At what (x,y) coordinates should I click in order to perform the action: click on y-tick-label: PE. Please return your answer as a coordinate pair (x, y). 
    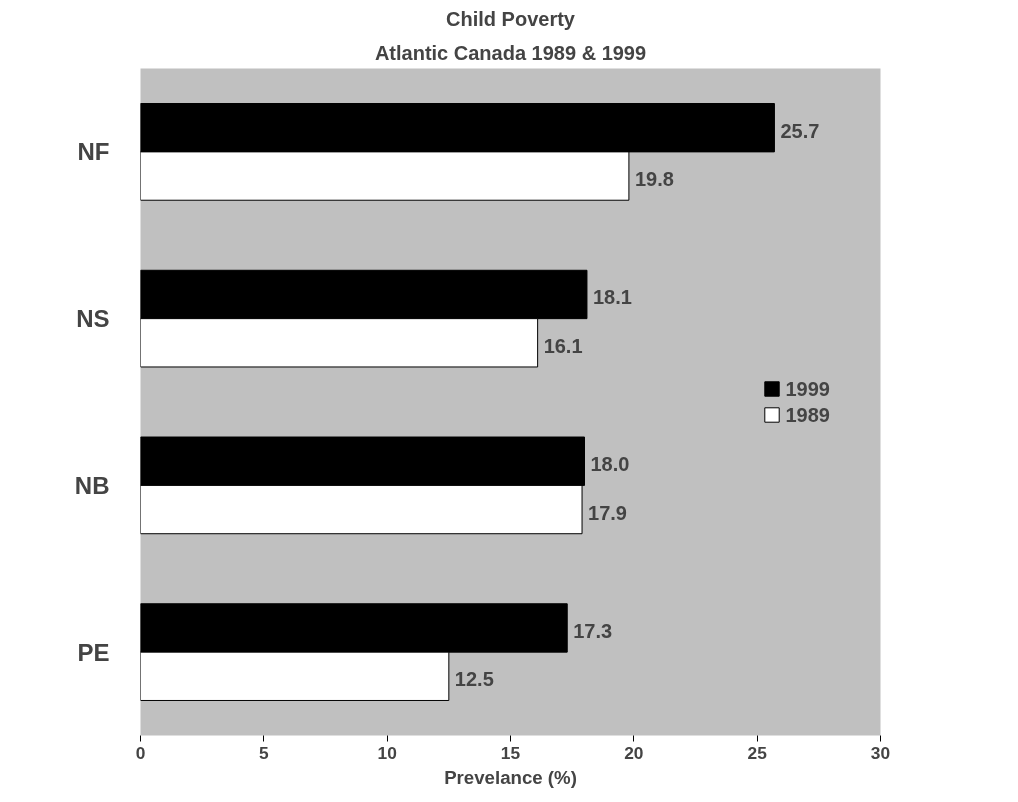
    Looking at the image, I should click on (93, 652).